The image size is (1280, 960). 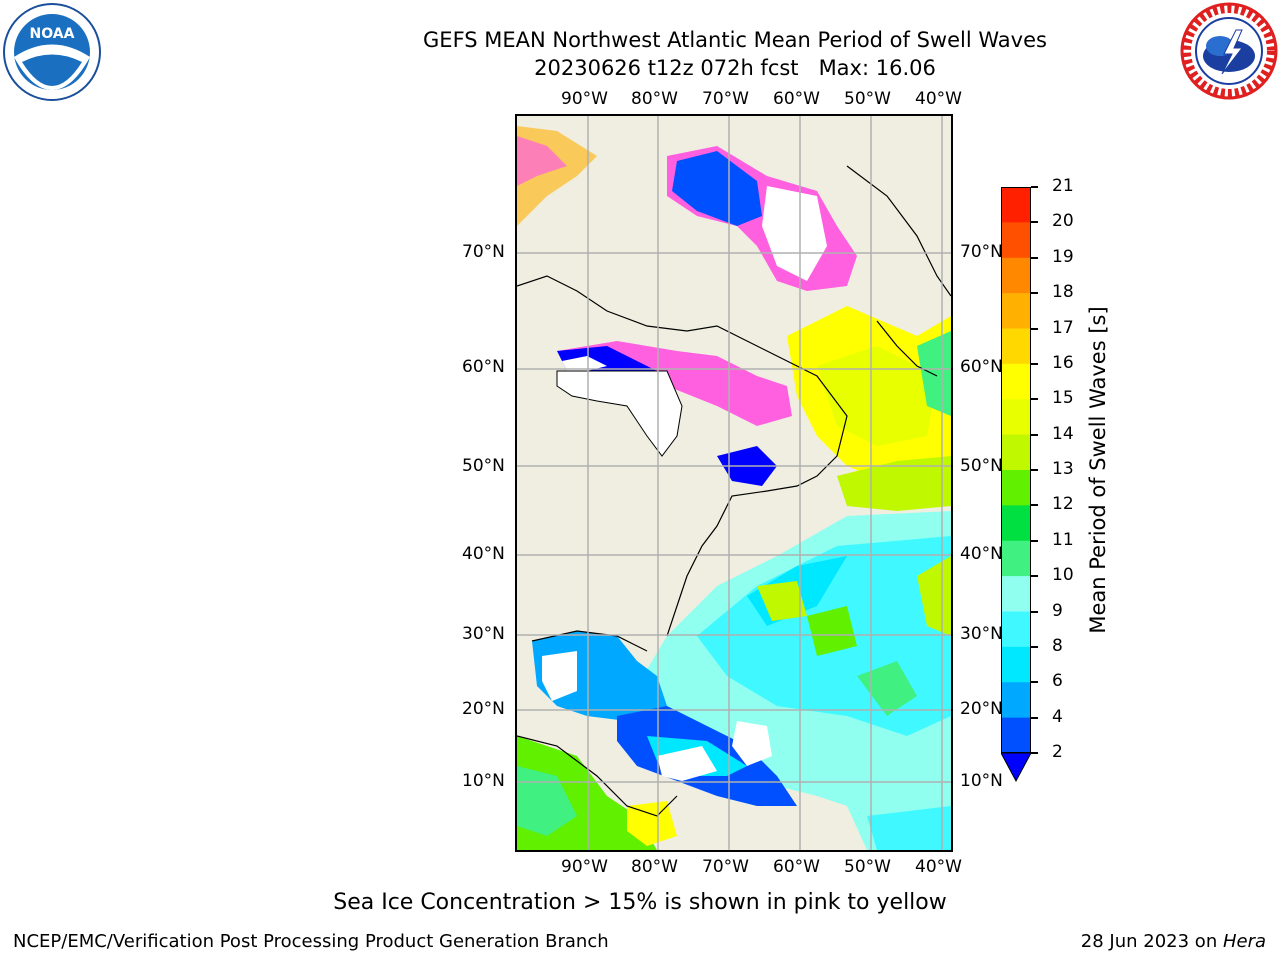 I want to click on lat-label-right: 20°N, so click(x=981, y=709).